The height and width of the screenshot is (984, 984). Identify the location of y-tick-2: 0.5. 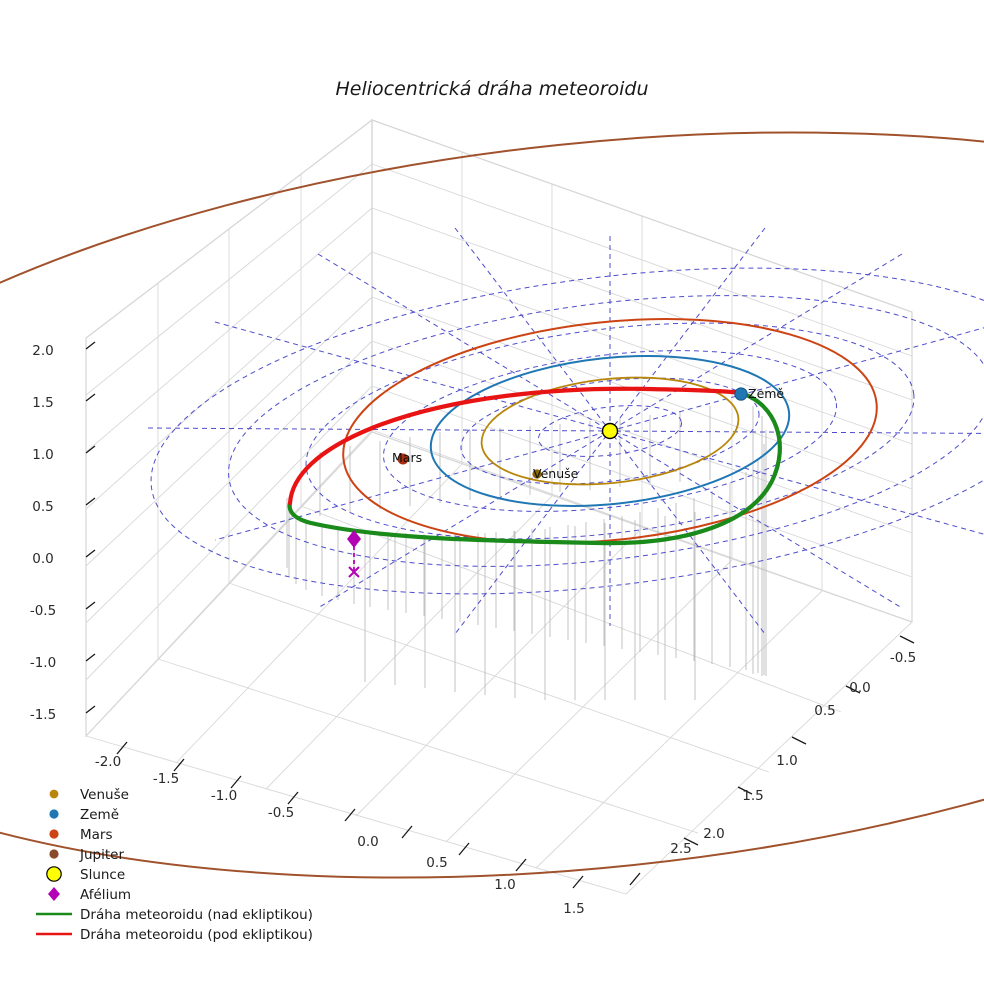
(824, 711).